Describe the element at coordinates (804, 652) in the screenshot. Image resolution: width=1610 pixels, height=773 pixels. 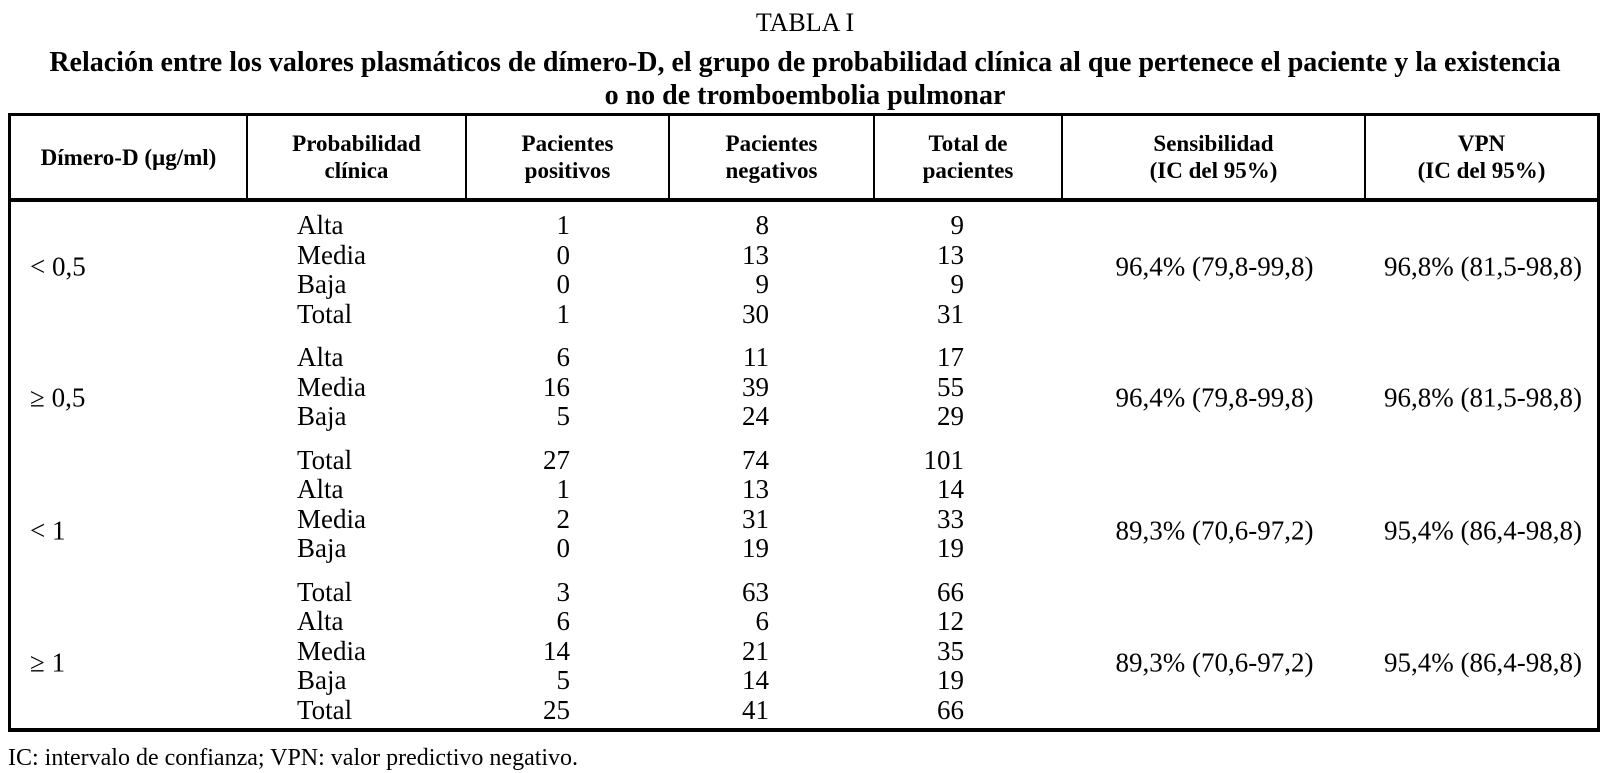
I see `table-row: Media 14 21 35` at that location.